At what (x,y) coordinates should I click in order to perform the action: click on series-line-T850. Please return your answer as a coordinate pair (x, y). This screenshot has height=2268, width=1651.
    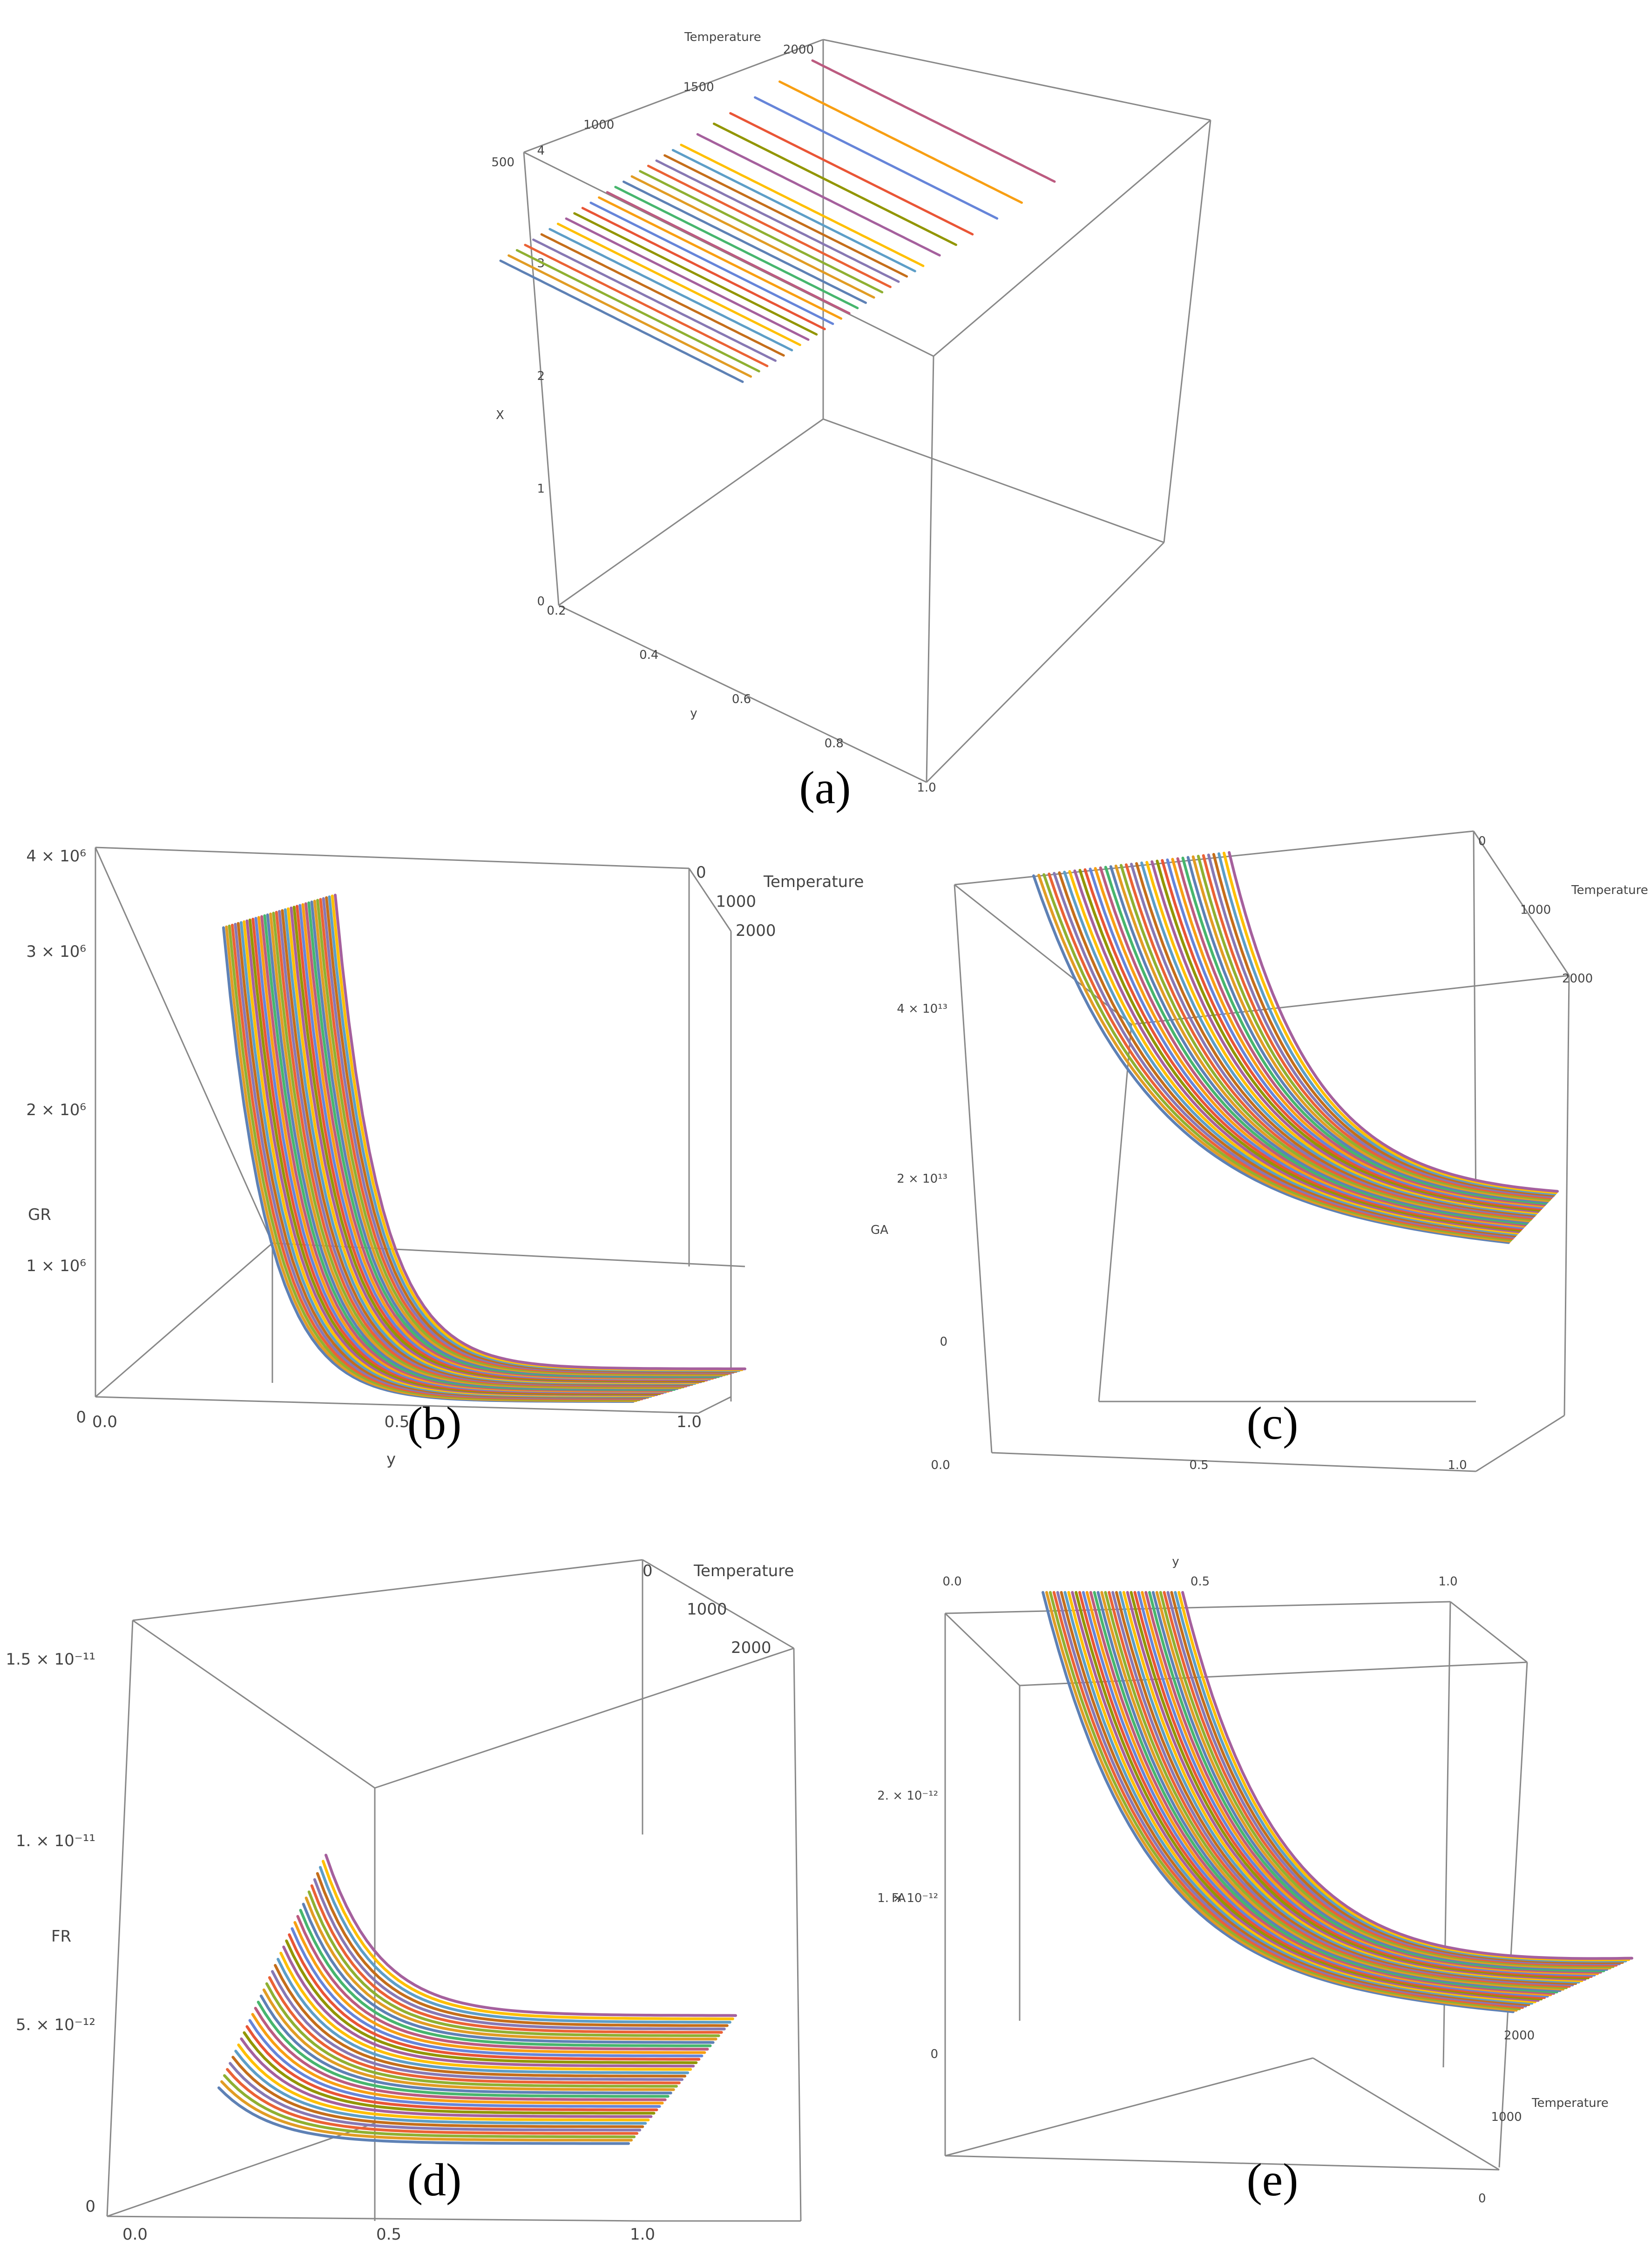
    Looking at the image, I should click on (1329, 1792).